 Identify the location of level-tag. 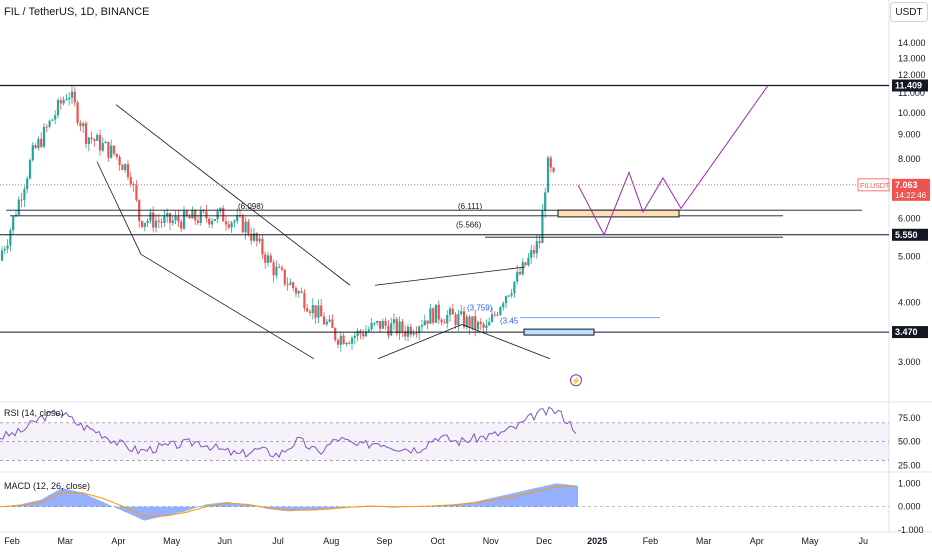
(910, 85).